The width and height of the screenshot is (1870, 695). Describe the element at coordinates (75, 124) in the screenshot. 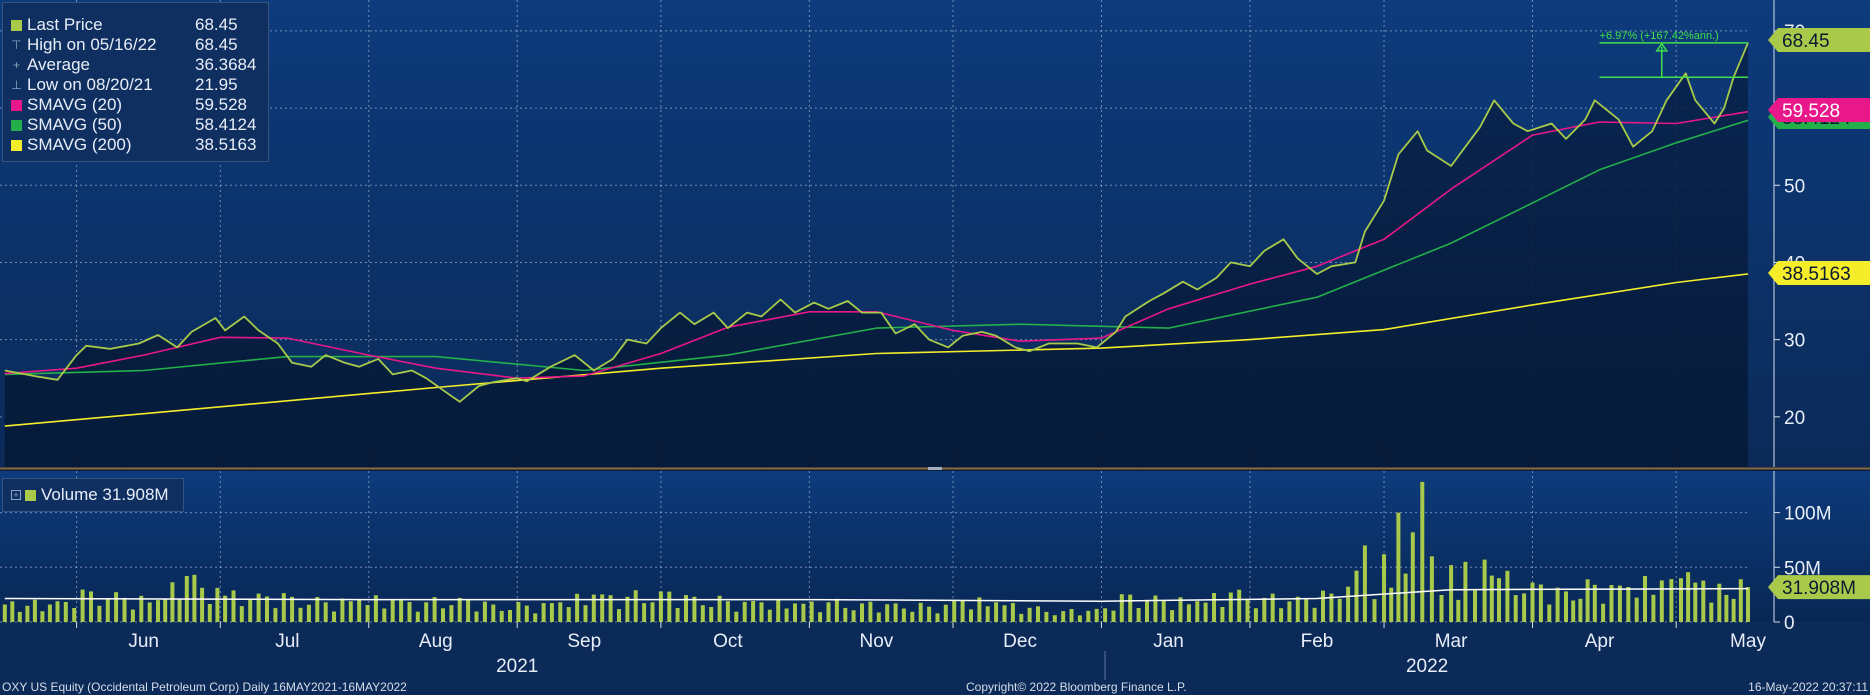

I see `legend-label: SMAVG (50)` at that location.